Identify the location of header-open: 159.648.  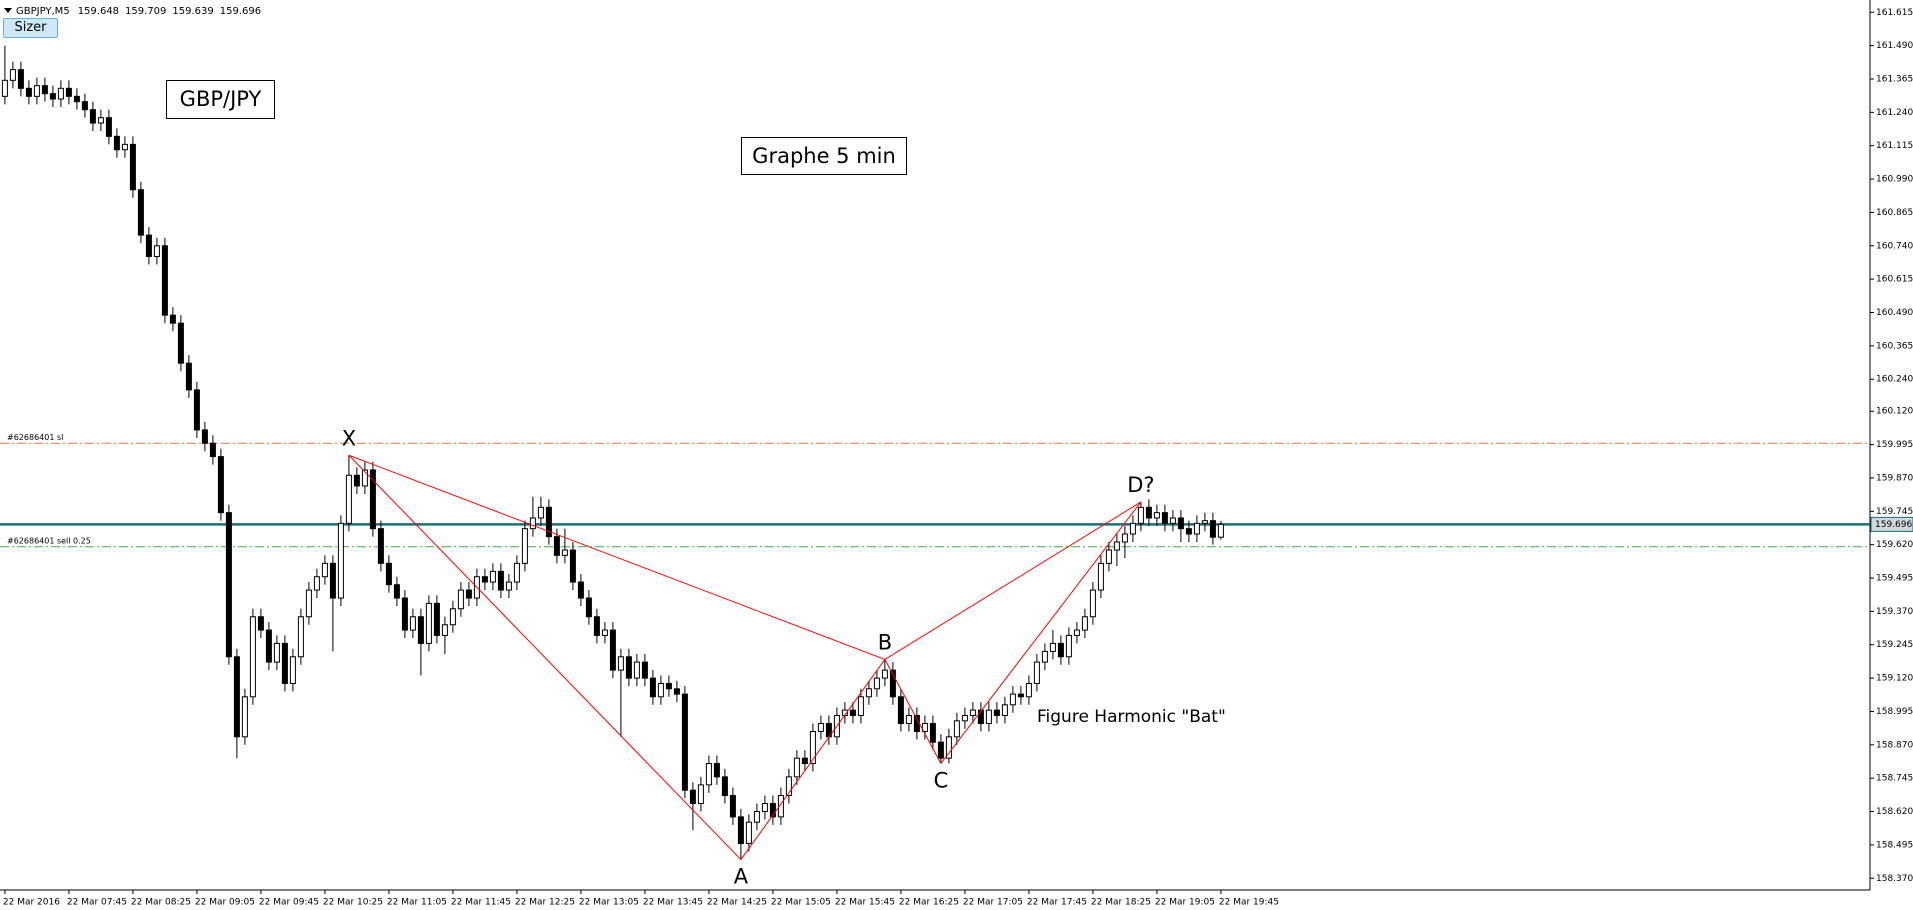
(98, 11).